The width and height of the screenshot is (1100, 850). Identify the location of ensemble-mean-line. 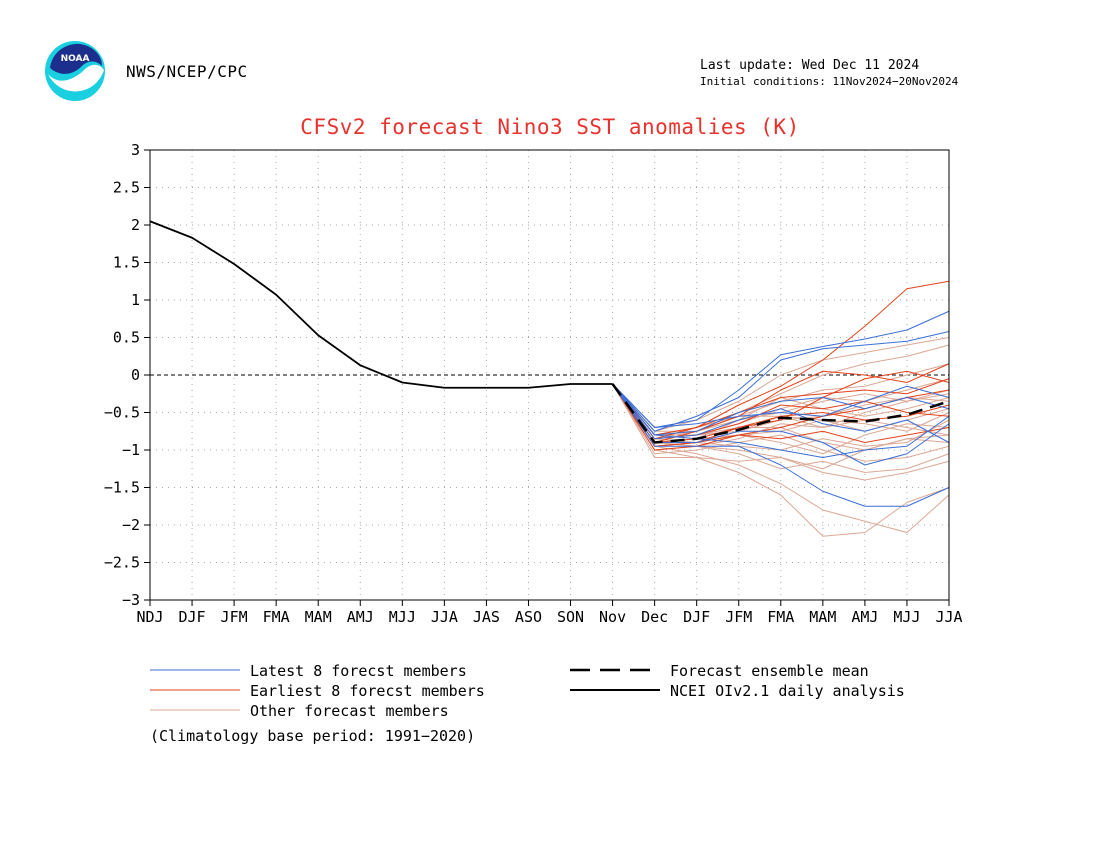
(780, 413).